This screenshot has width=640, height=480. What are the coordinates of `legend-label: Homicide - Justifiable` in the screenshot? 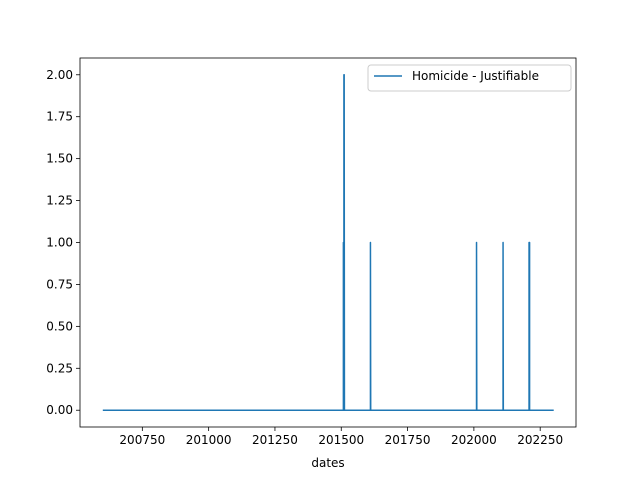 It's located at (475, 76).